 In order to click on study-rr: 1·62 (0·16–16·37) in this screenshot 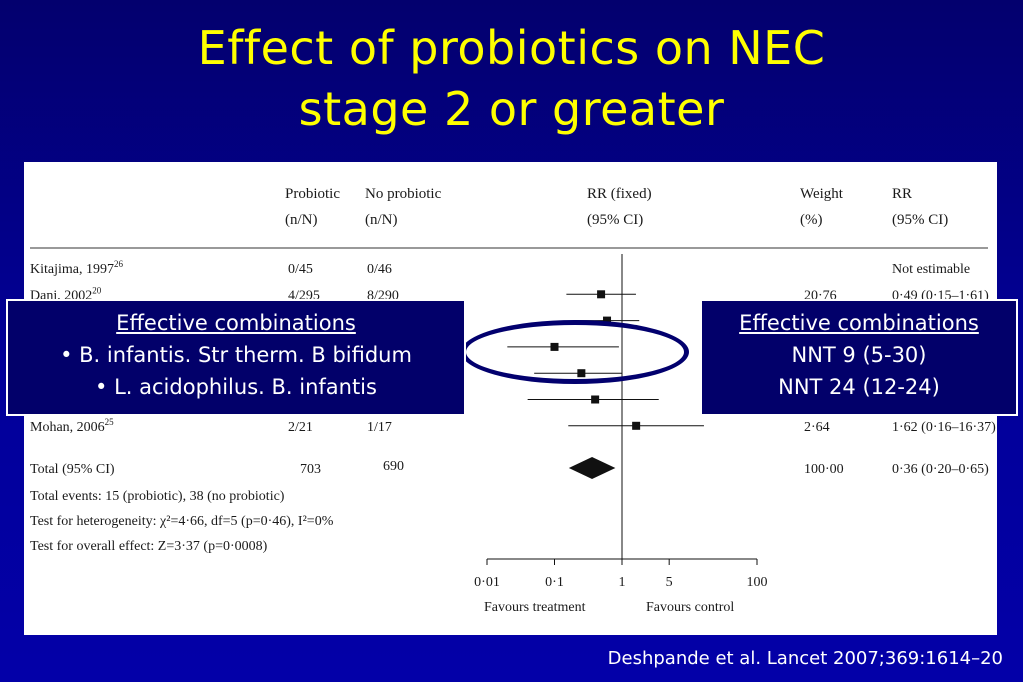, I will do `click(944, 427)`.